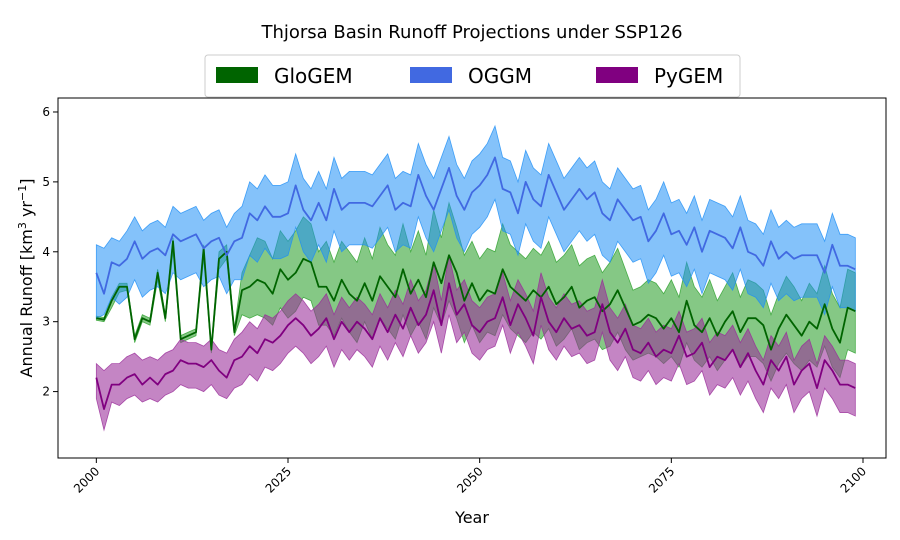  I want to click on x-tick-label: 2050, so click(469, 479).